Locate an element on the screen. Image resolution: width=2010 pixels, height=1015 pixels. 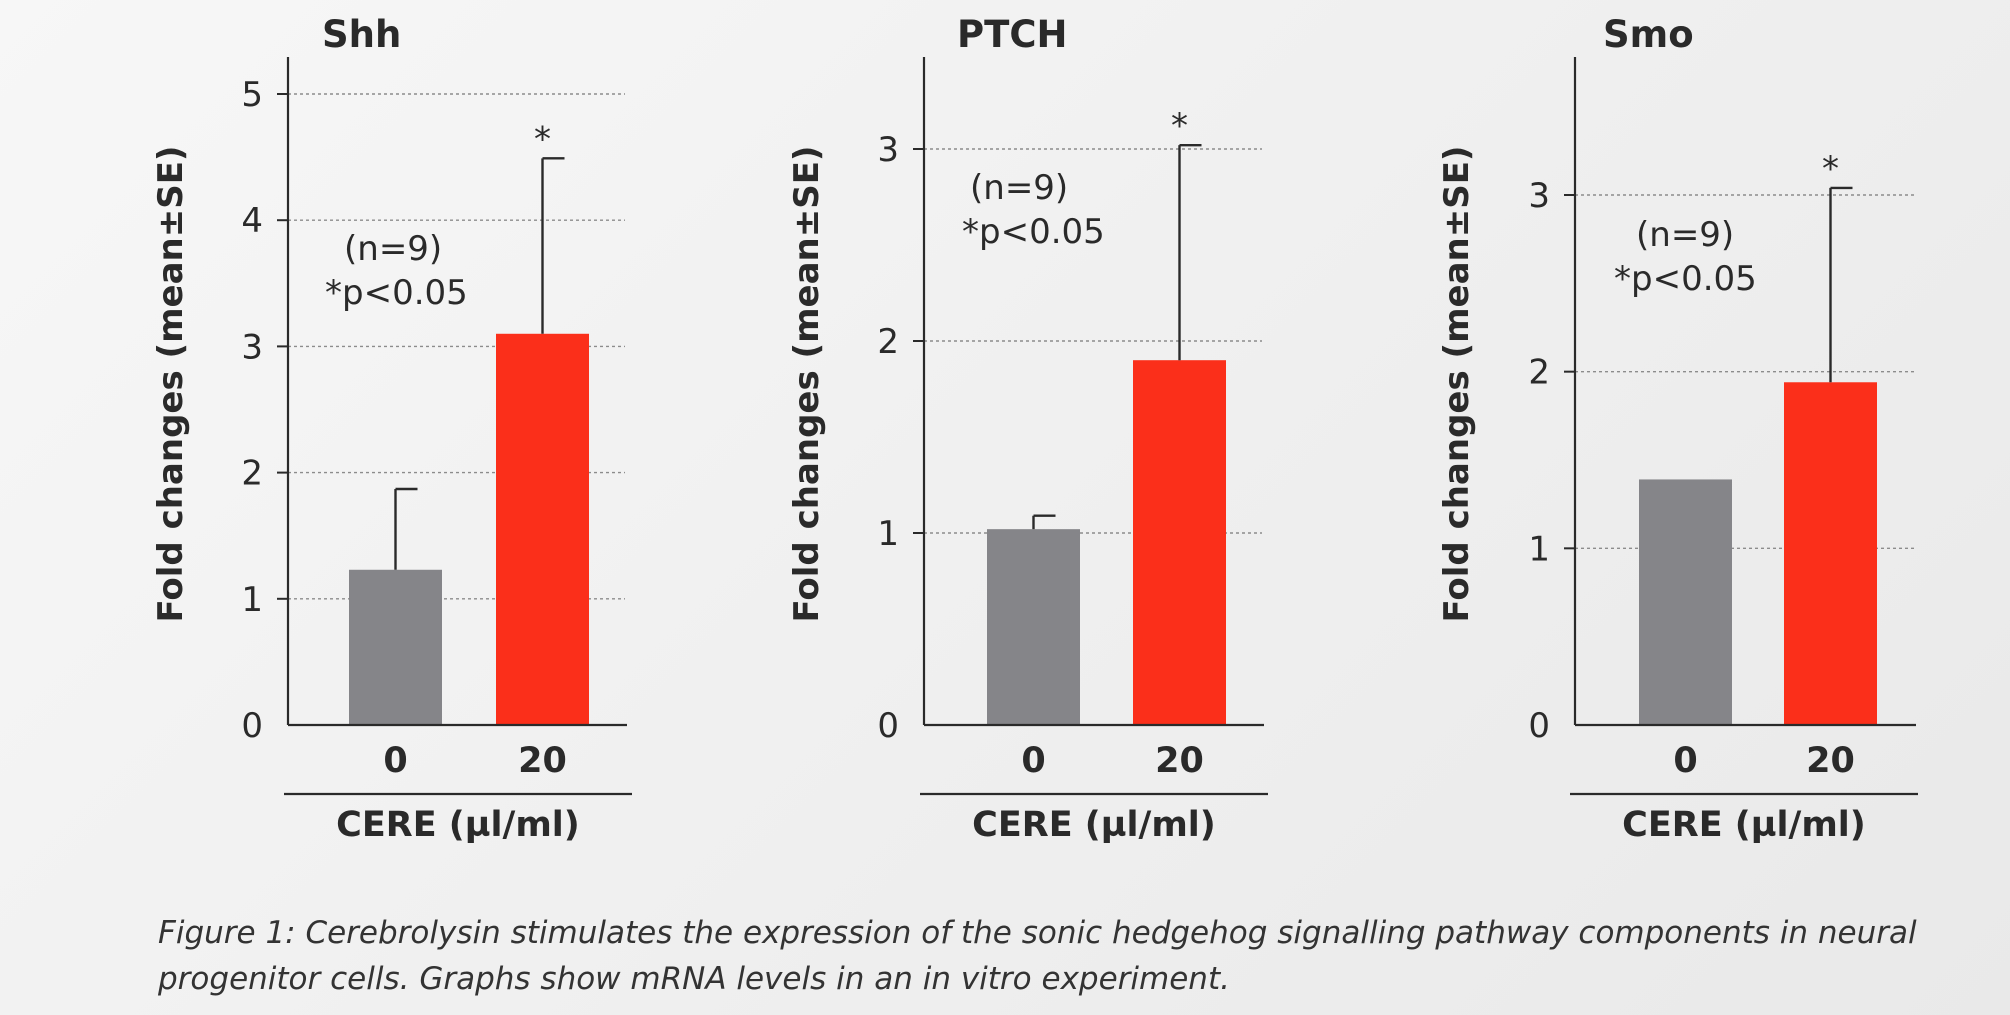
y-tick-label: 5 is located at coordinates (252, 95).